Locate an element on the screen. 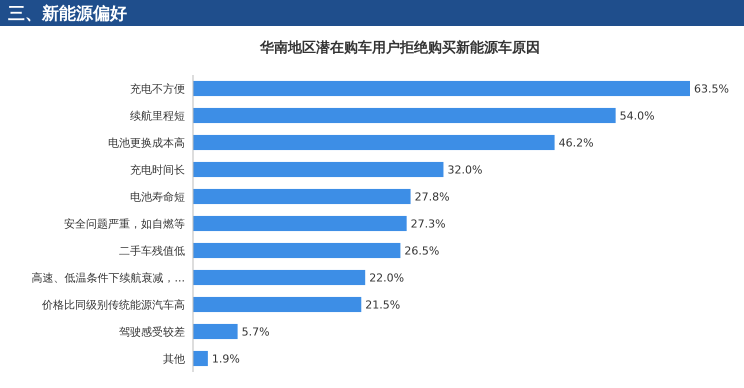 The height and width of the screenshot is (388, 744). text: 三、新能源偏好 is located at coordinates (67, 14).